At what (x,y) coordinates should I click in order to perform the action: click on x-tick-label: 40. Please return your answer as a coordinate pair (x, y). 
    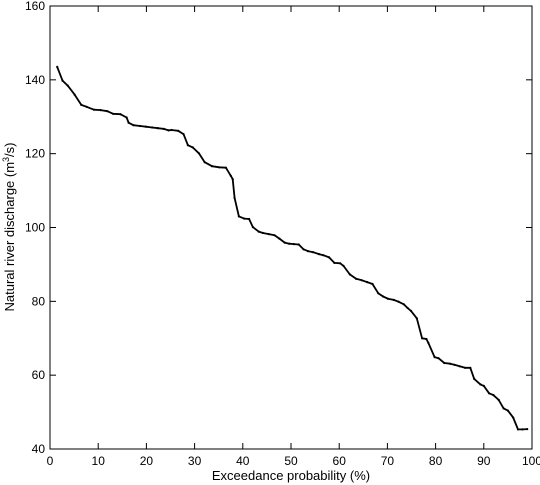
    Looking at the image, I should click on (243, 461).